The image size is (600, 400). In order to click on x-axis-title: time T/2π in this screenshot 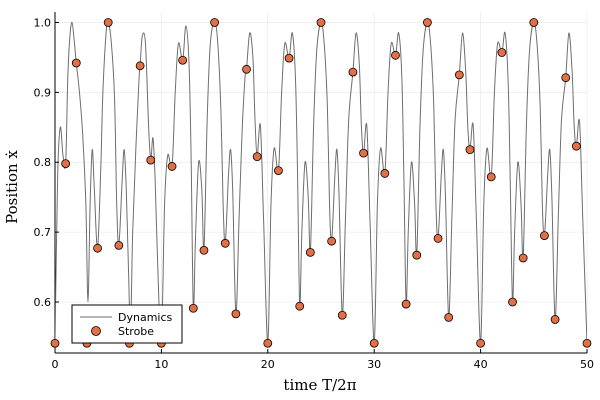, I will do `click(319, 385)`.